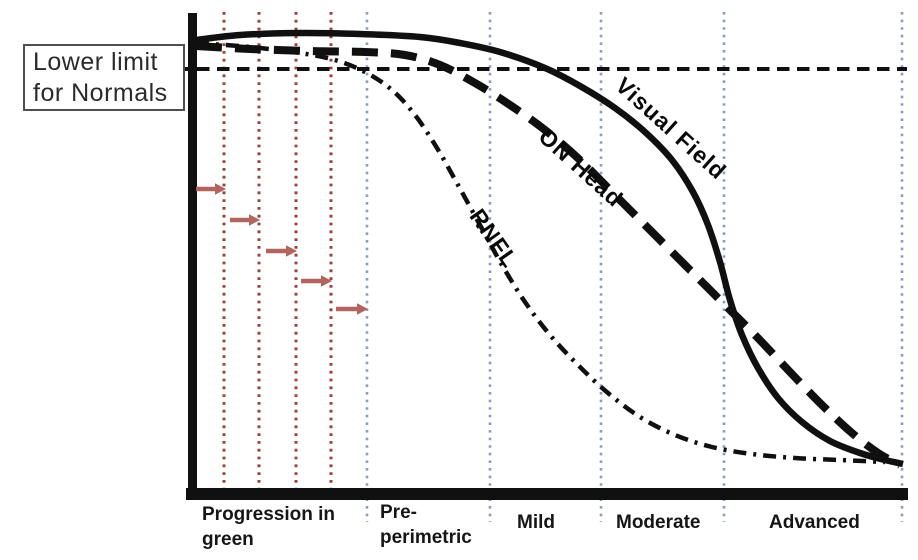 The width and height of the screenshot is (918, 560). I want to click on lower-limit-label-line2: for Normals, so click(100, 93).